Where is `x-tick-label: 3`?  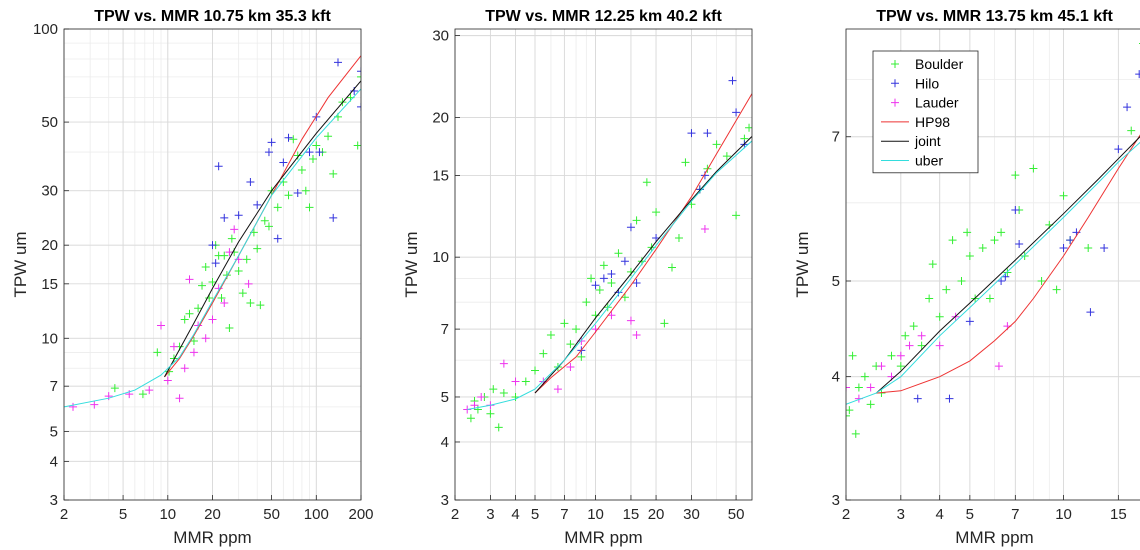
x-tick-label: 3 is located at coordinates (901, 514).